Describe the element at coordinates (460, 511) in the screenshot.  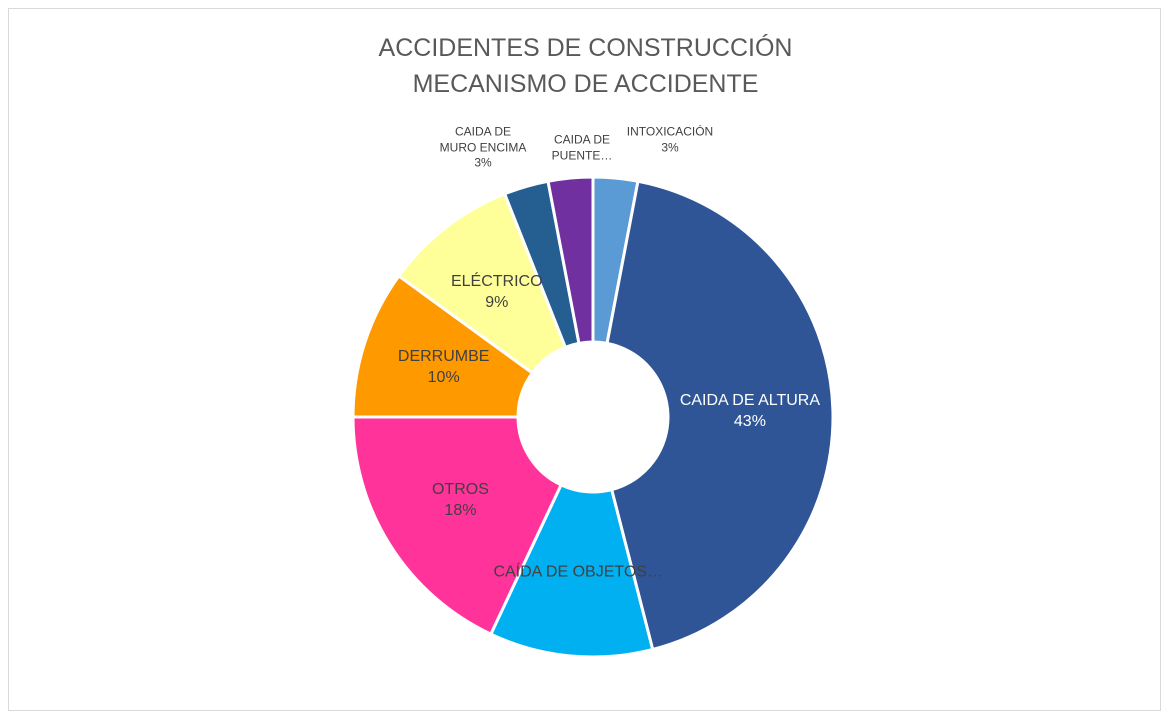
I see `value-label: 18%` at that location.